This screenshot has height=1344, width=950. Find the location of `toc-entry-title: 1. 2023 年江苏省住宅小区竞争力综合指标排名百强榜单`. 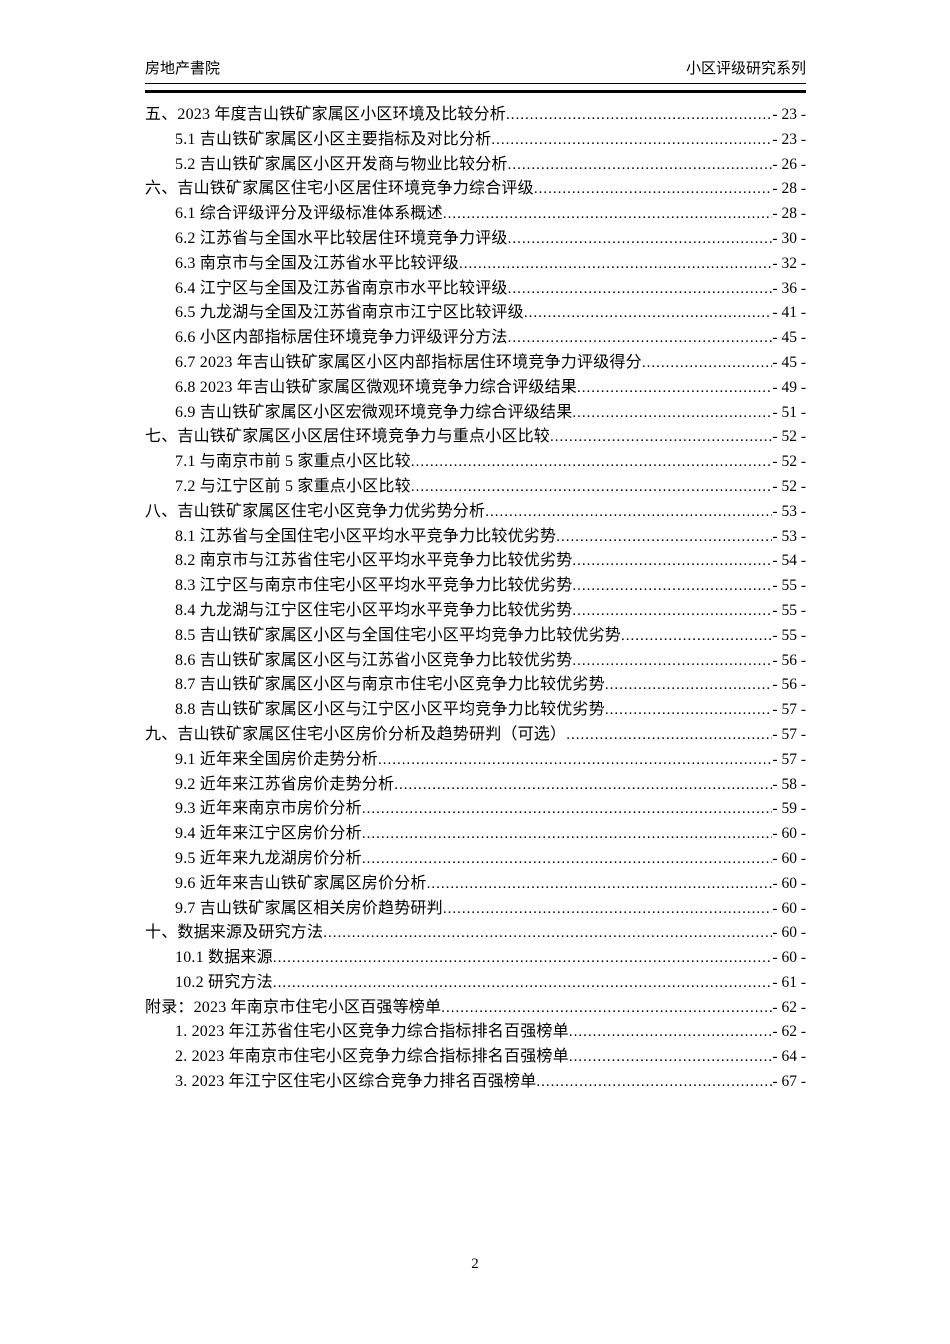

toc-entry-title: 1. 2023 年江苏省住宅小区竞争力综合指标排名百强榜单 is located at coordinates (372, 1032).